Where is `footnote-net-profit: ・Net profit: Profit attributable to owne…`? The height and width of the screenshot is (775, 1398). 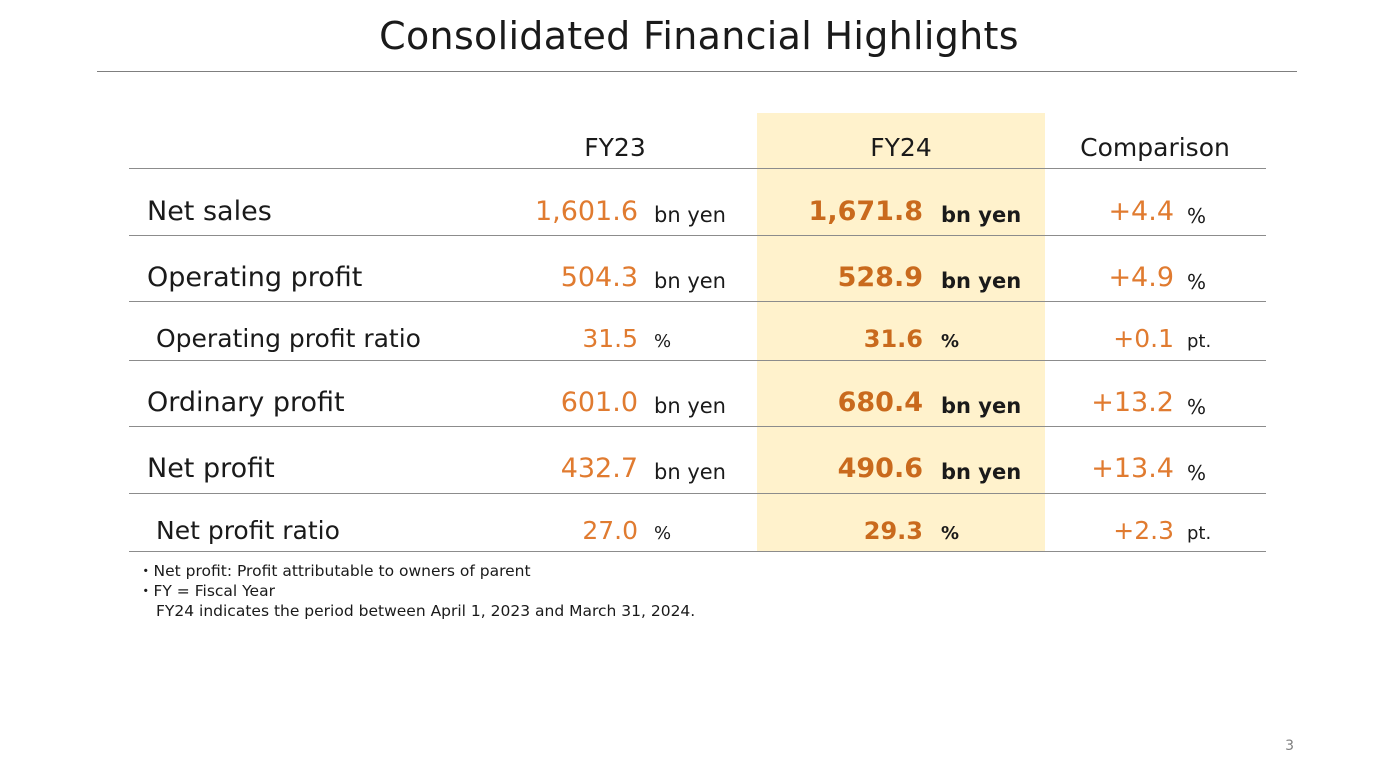 footnote-net-profit: ・Net profit: Profit attributable to owne… is located at coordinates (334, 571).